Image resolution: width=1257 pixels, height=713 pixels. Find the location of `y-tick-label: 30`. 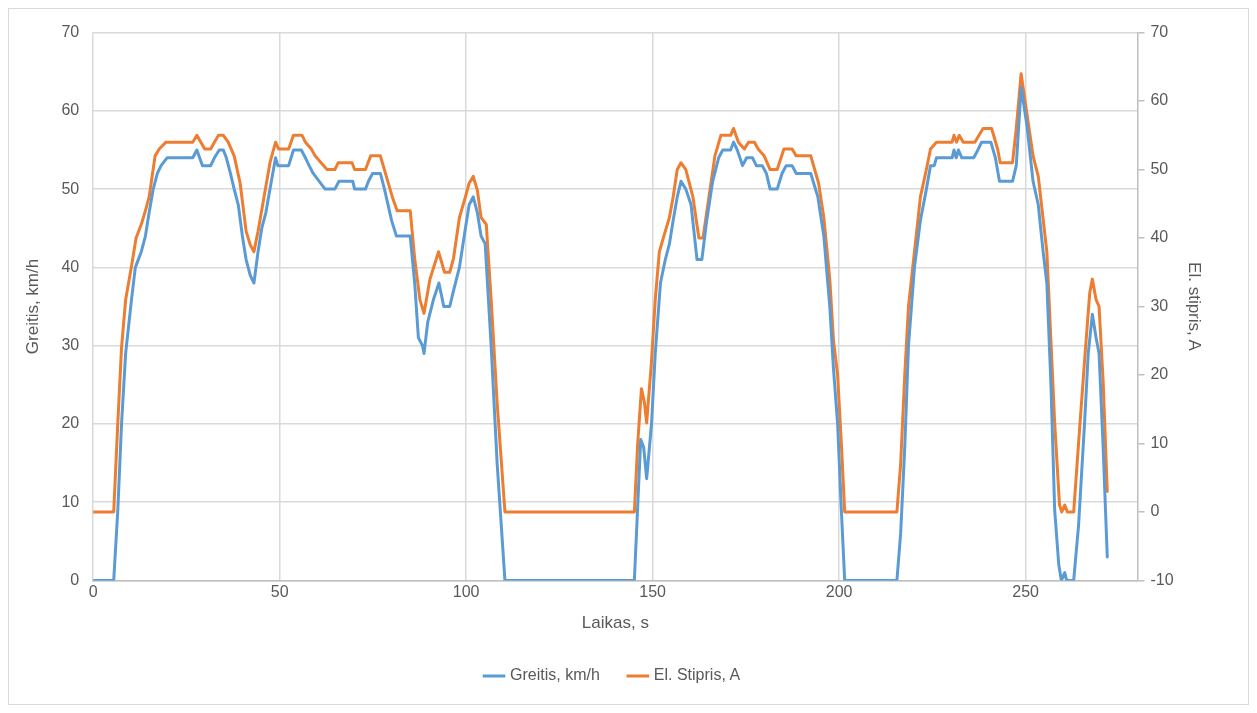

y-tick-label: 30 is located at coordinates (70, 345).